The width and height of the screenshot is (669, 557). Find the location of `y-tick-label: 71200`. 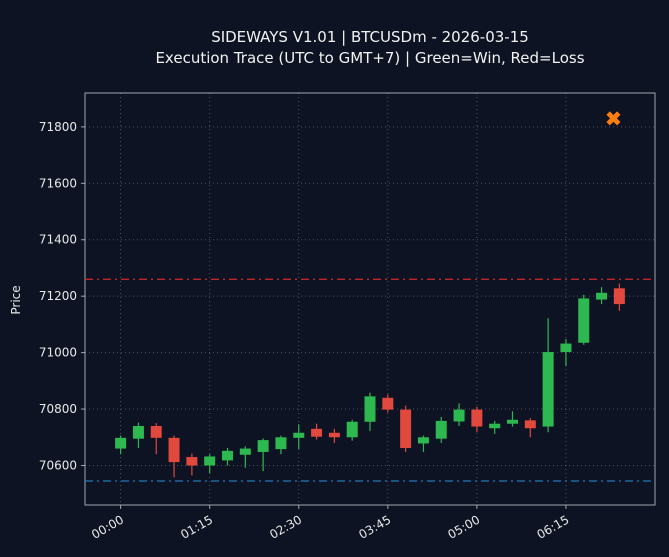

y-tick-label: 71200 is located at coordinates (58, 296).